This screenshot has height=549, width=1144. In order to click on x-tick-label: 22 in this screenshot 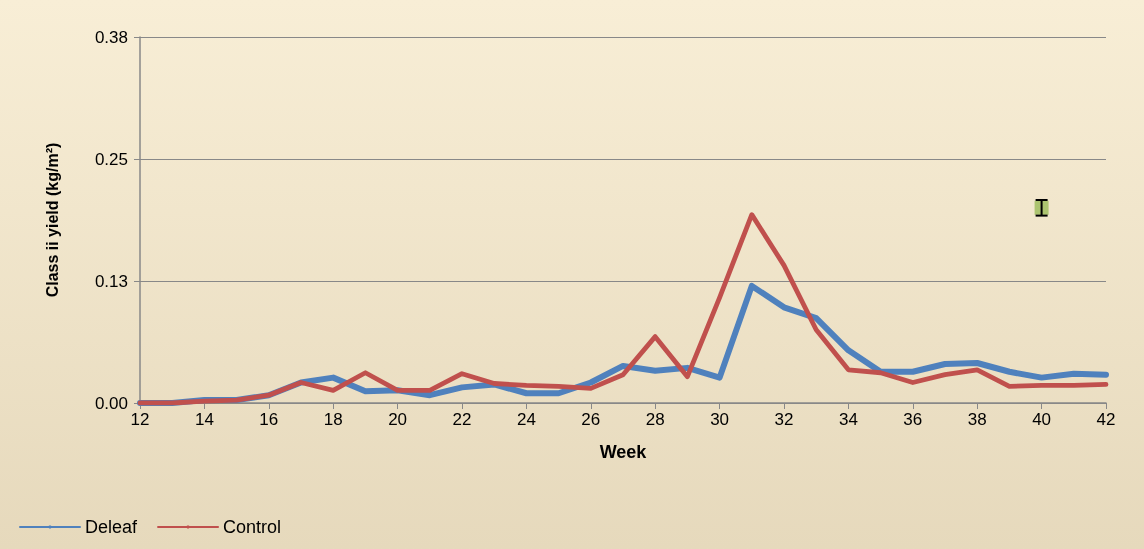, I will do `click(462, 419)`.